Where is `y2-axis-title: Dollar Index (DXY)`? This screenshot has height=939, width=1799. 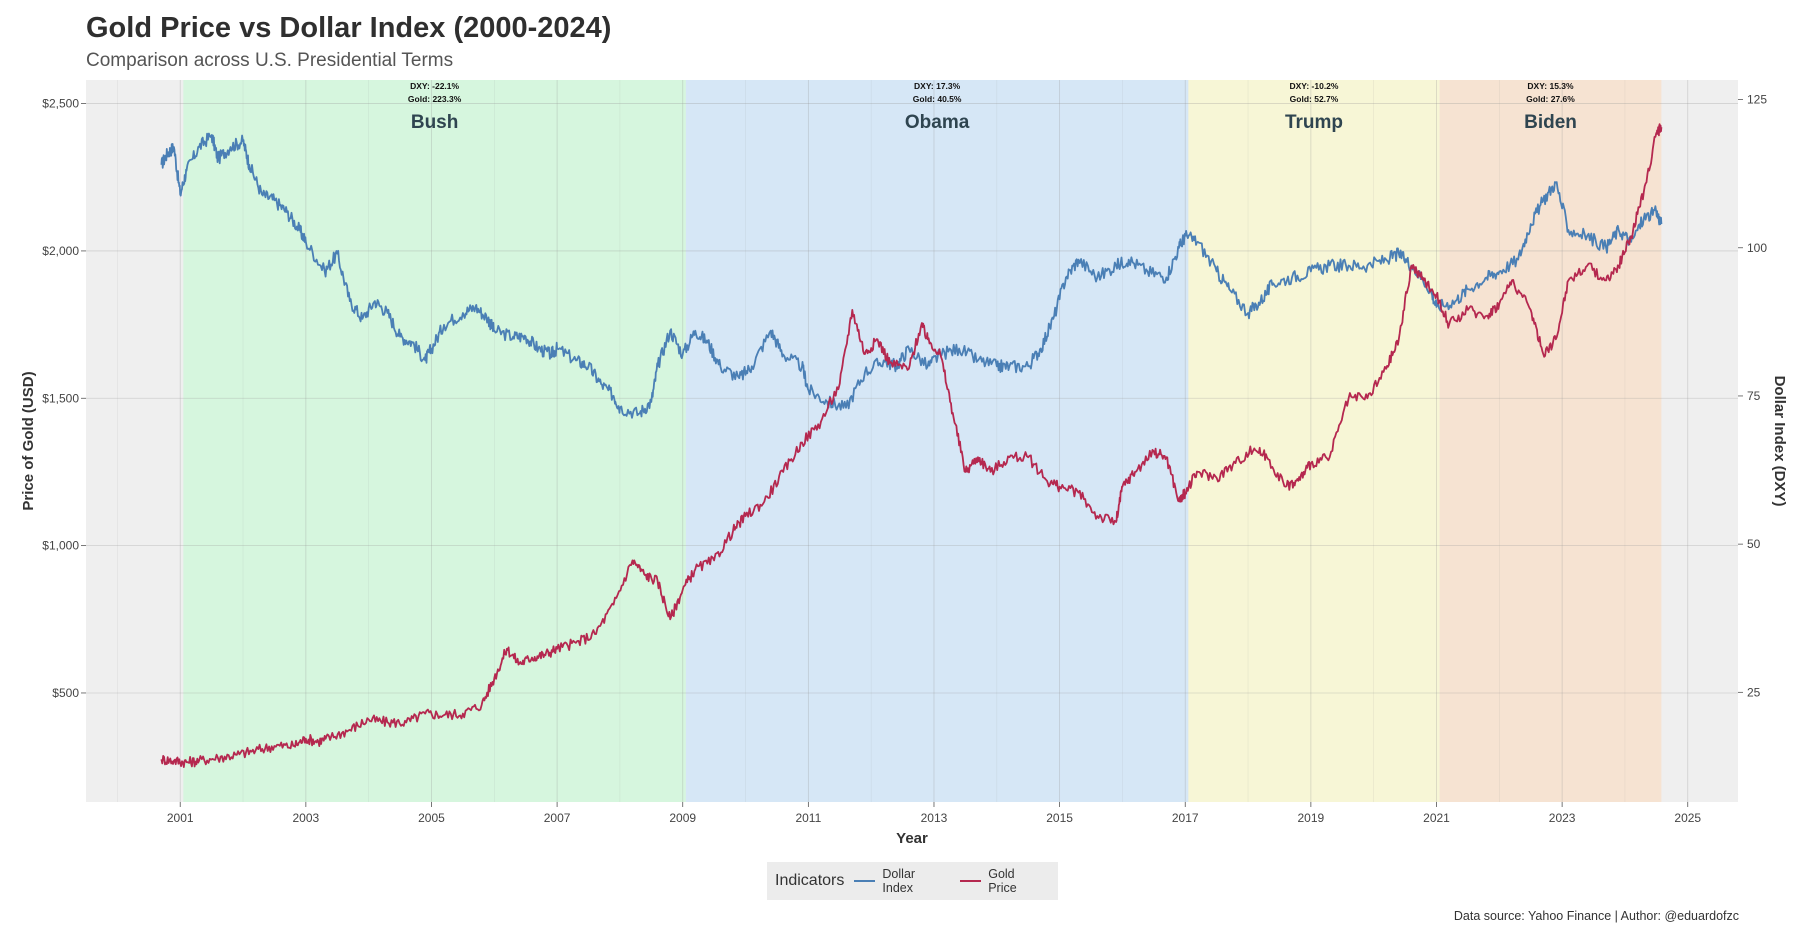
y2-axis-title: Dollar Index (DXY) is located at coordinates (1779, 441).